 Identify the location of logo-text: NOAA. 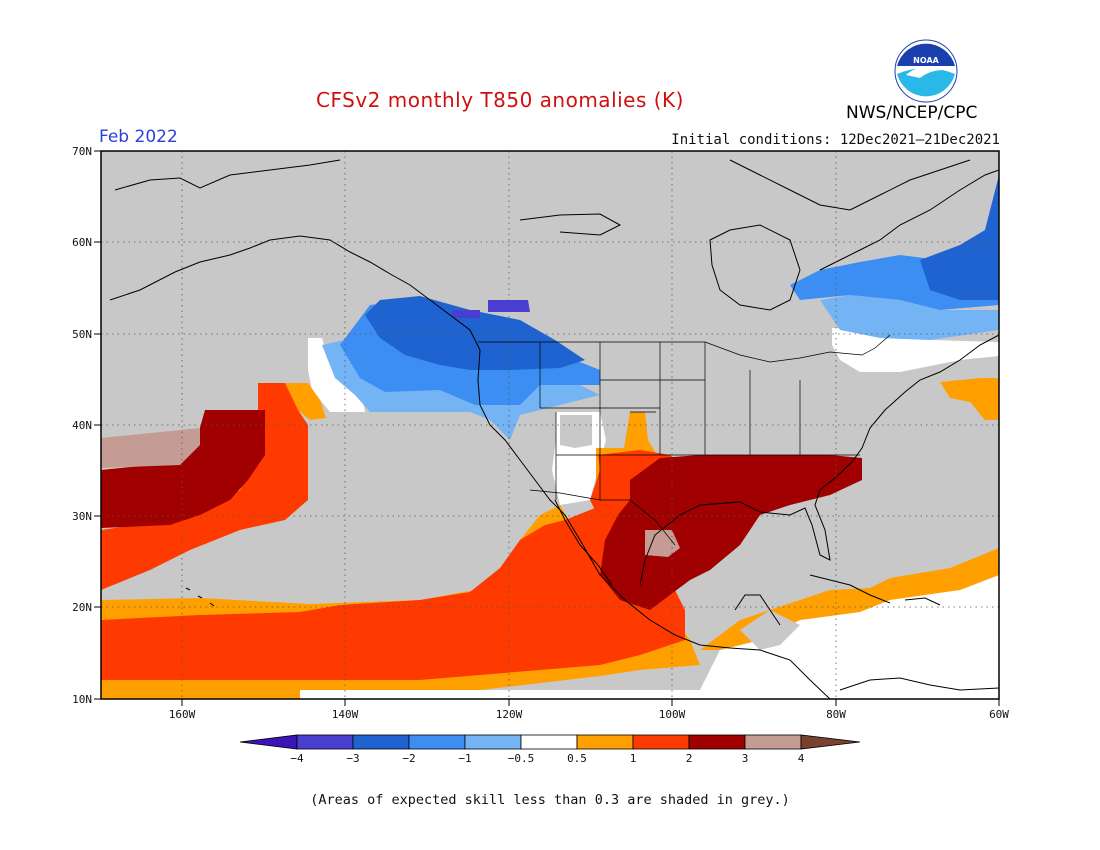
(926, 60).